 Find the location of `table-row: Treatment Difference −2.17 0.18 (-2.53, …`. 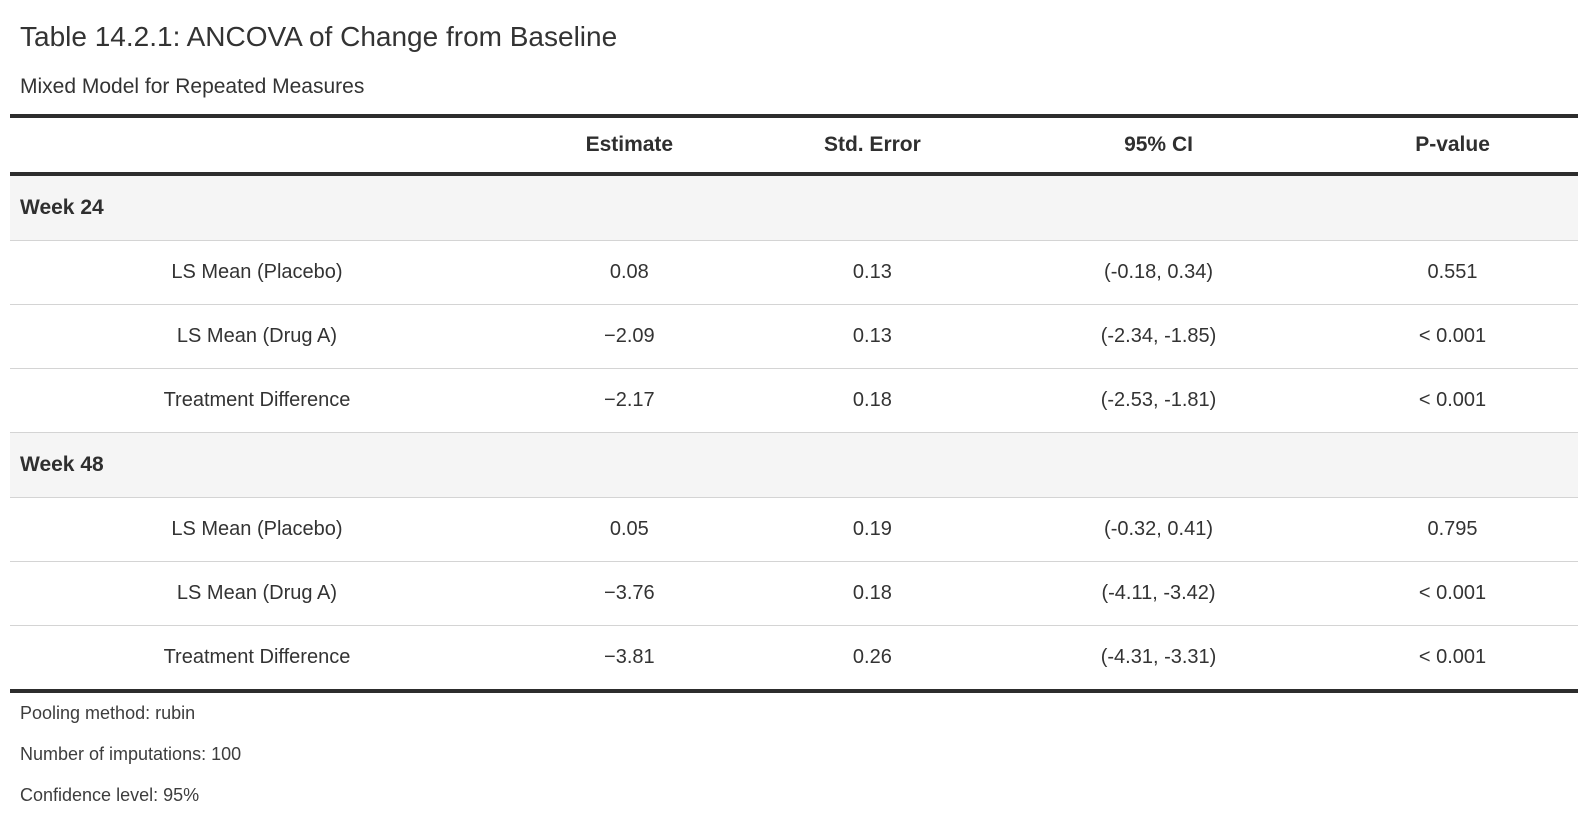

table-row: Treatment Difference −2.17 0.18 (-2.53, … is located at coordinates (794, 401).